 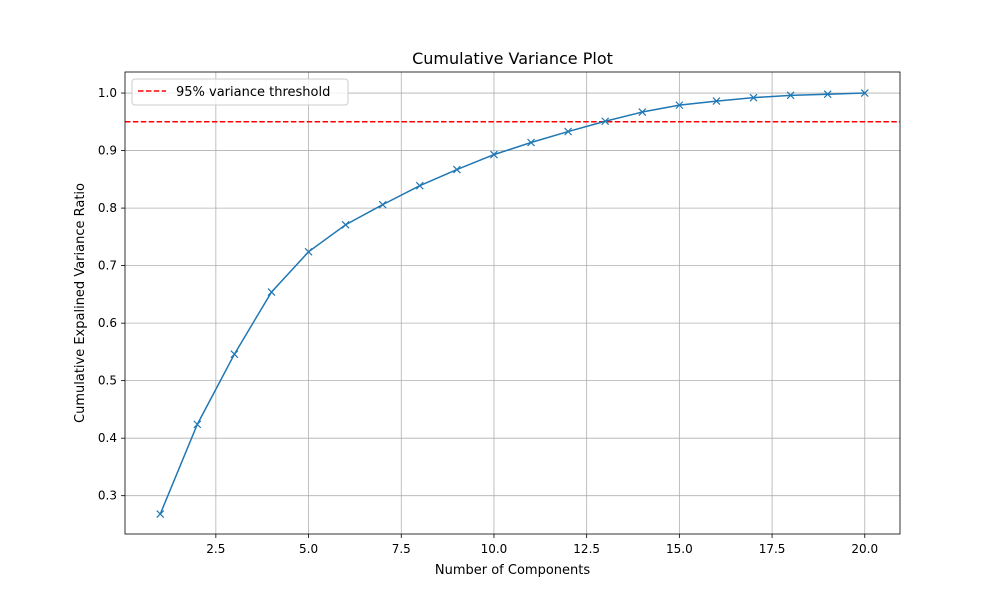 What do you see at coordinates (107, 323) in the screenshot?
I see `y-tick-label: 0.6` at bounding box center [107, 323].